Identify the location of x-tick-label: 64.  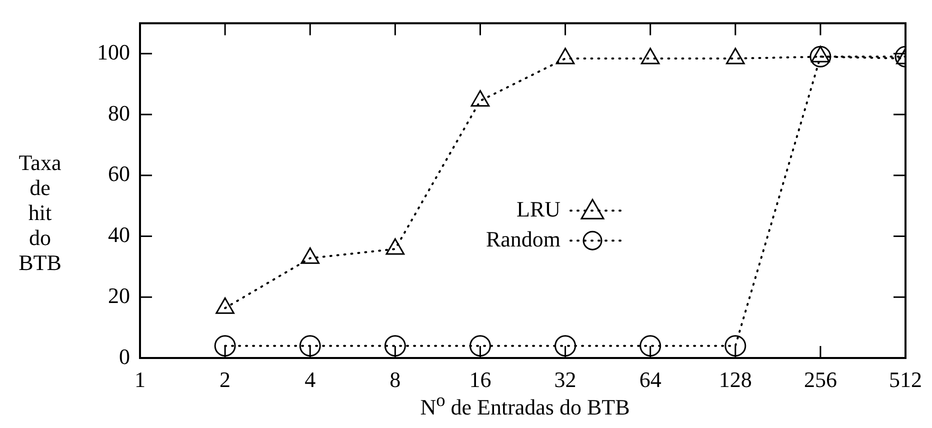
(650, 379).